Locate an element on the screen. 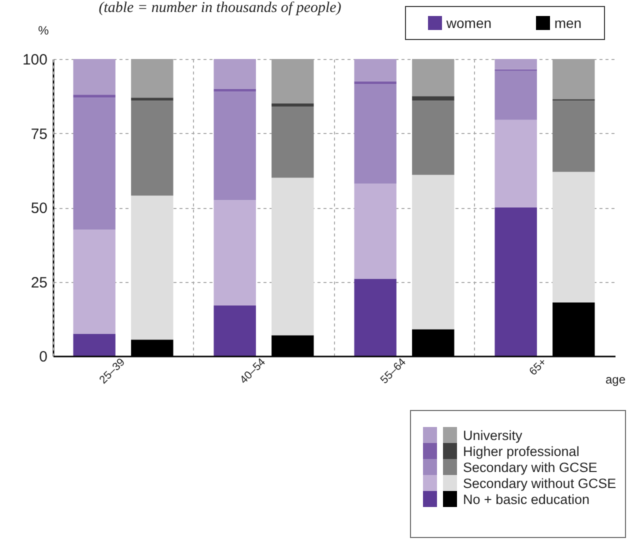  y-tick-label: 25 is located at coordinates (39, 283).